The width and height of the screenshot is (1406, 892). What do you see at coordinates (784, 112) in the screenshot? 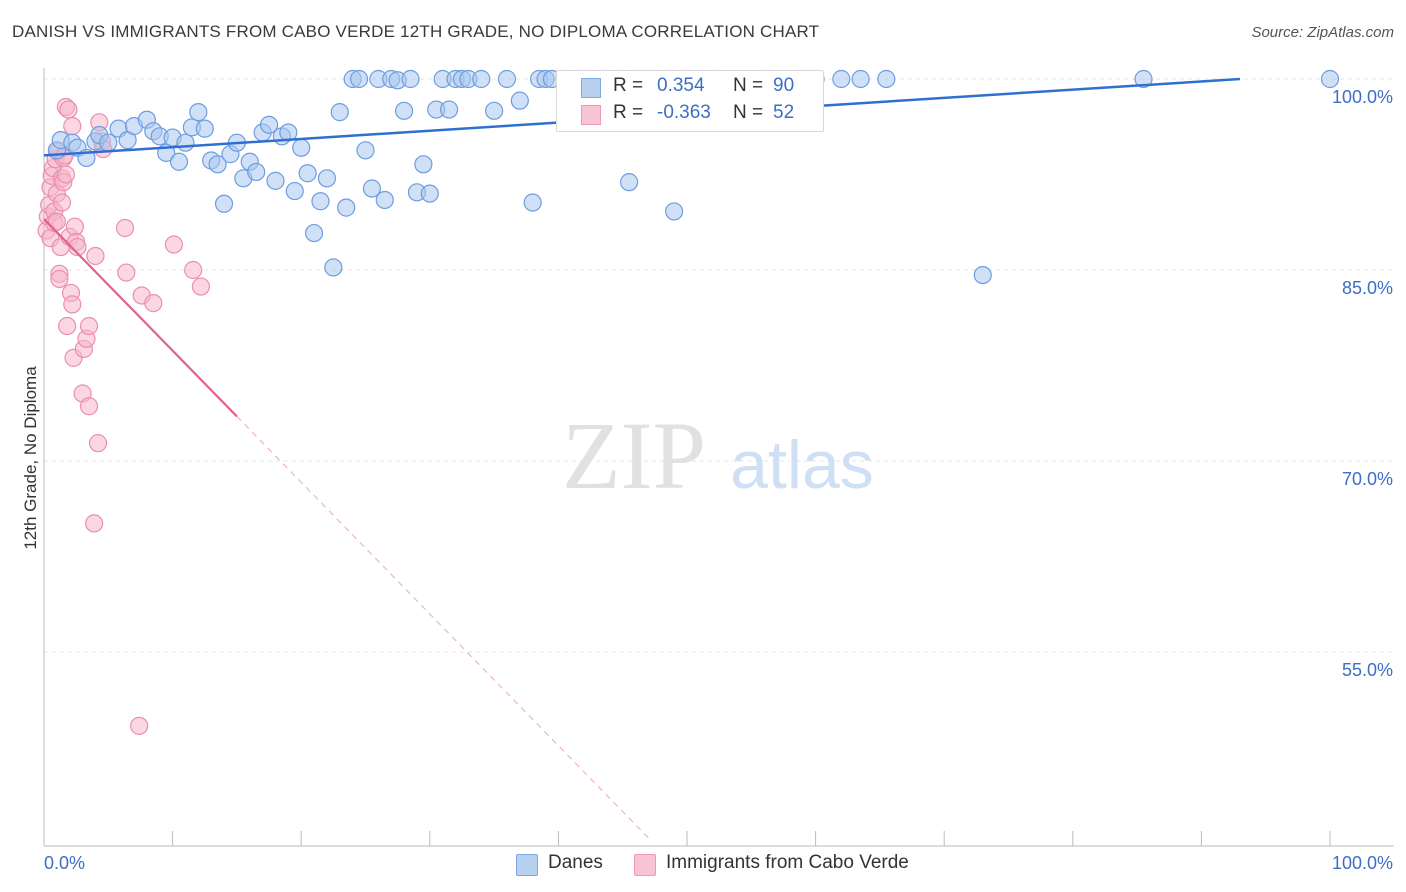
I see `n-value: 52` at bounding box center [784, 112].